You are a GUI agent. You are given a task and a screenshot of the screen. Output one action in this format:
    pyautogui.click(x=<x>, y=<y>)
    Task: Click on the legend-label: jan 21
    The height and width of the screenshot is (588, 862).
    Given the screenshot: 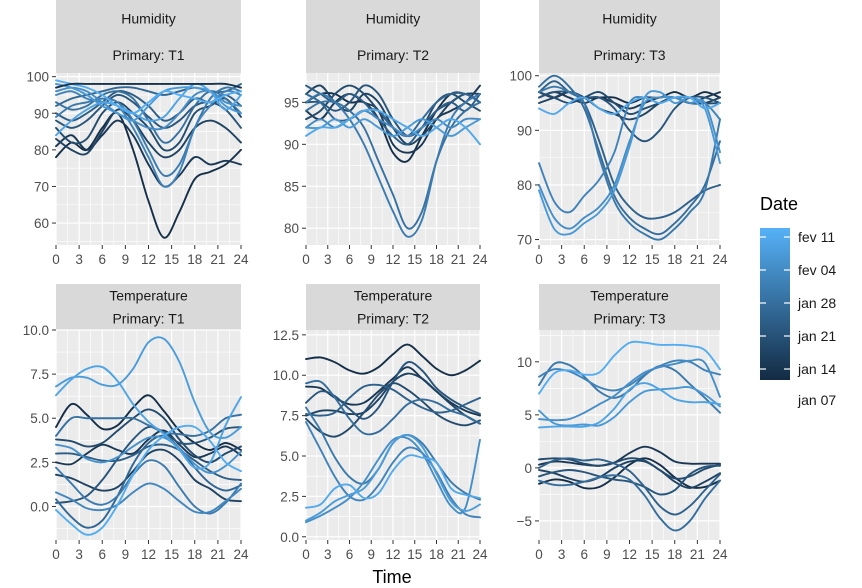 What is the action you would take?
    pyautogui.click(x=816, y=336)
    